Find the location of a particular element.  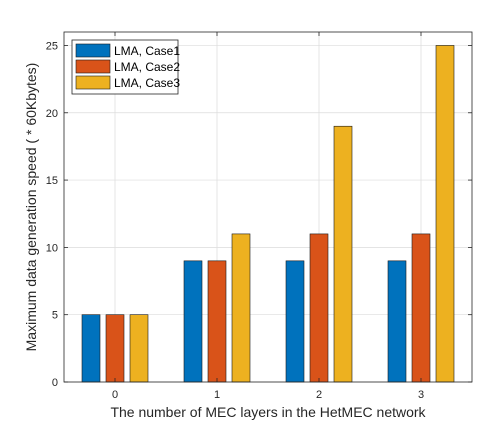

bar-series3-cat1 is located at coordinates (241, 308).